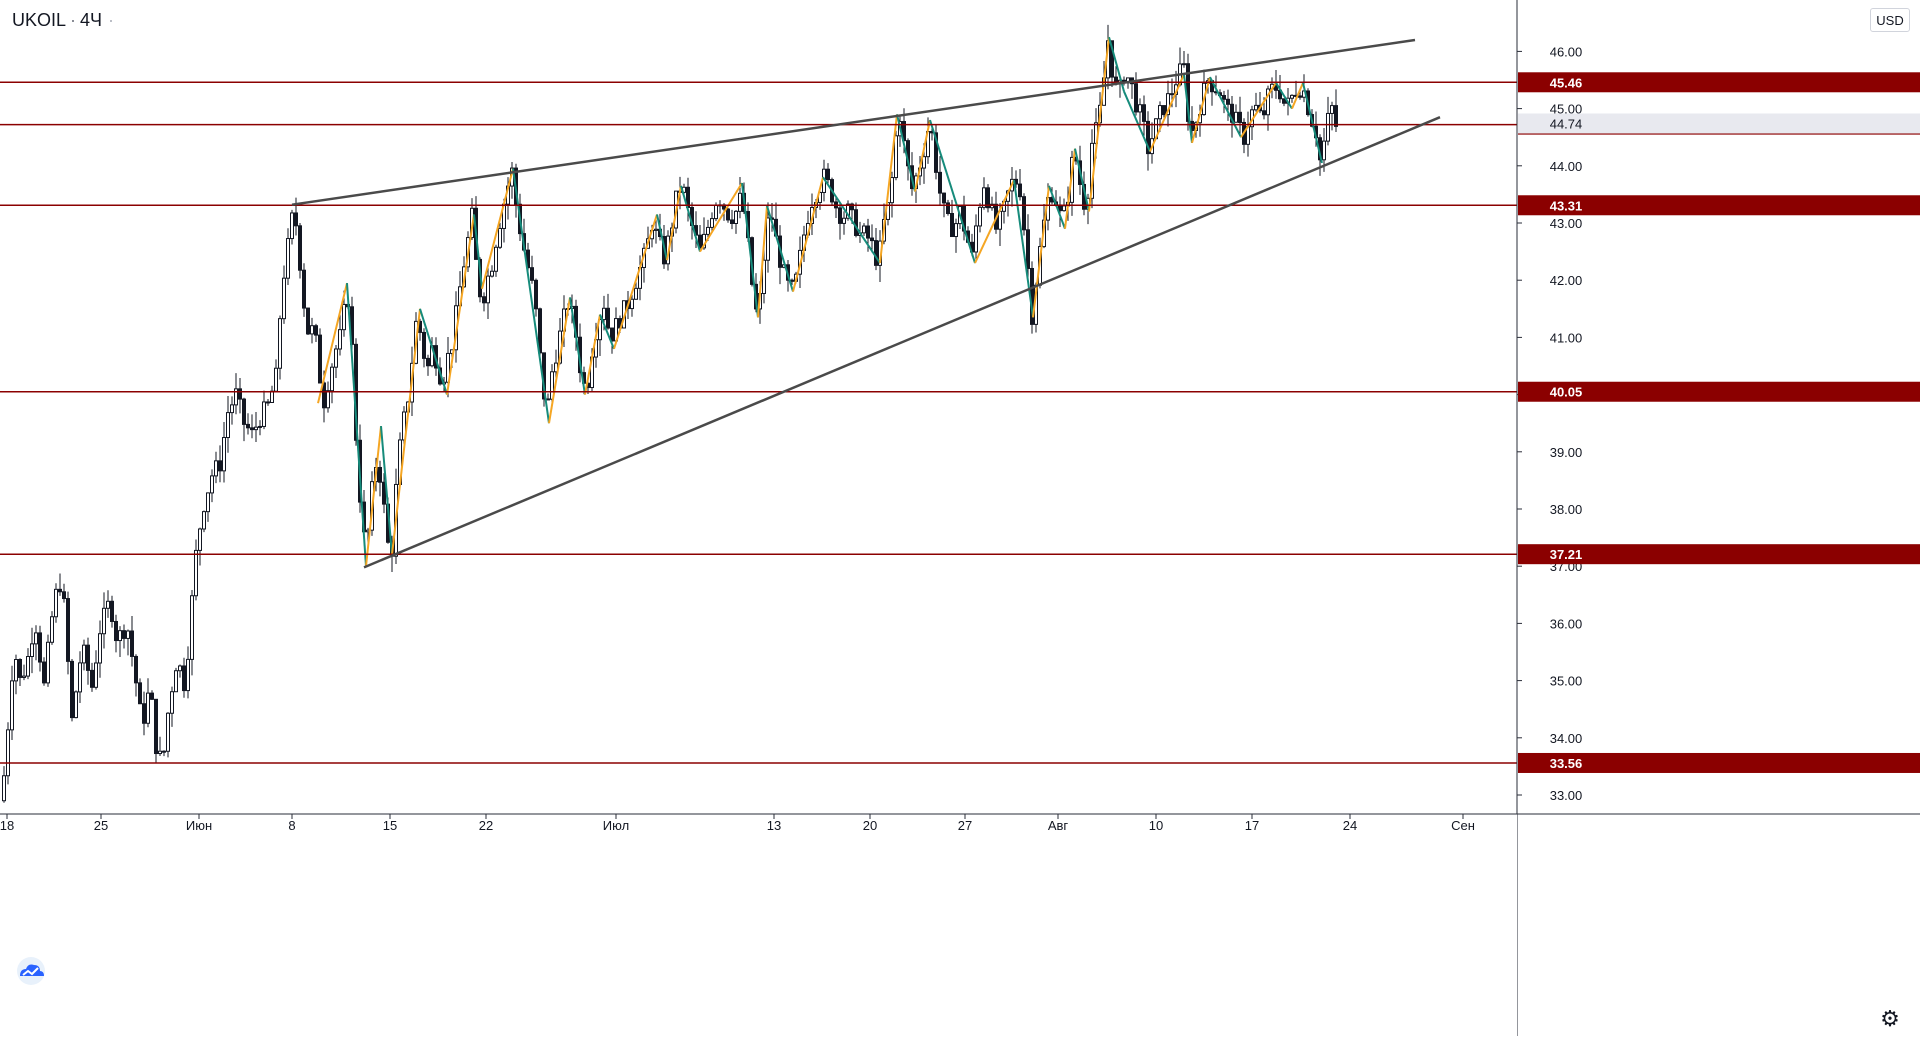 The height and width of the screenshot is (1041, 1920). I want to click on interval-label: 4Ч, so click(91, 20).